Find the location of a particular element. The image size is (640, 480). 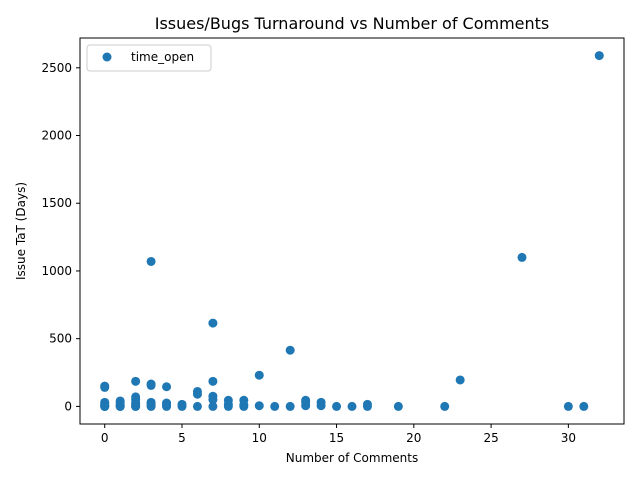

x-tick-label: 15 is located at coordinates (336, 438).